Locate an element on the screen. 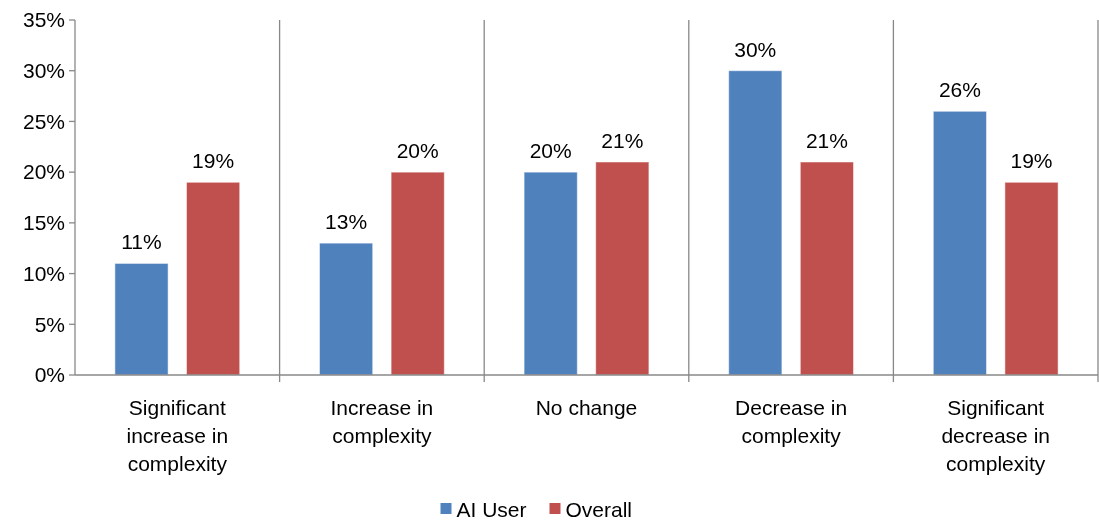 Image resolution: width=1099 pixels, height=527 pixels. y-tick-label: 10% is located at coordinates (43, 273).